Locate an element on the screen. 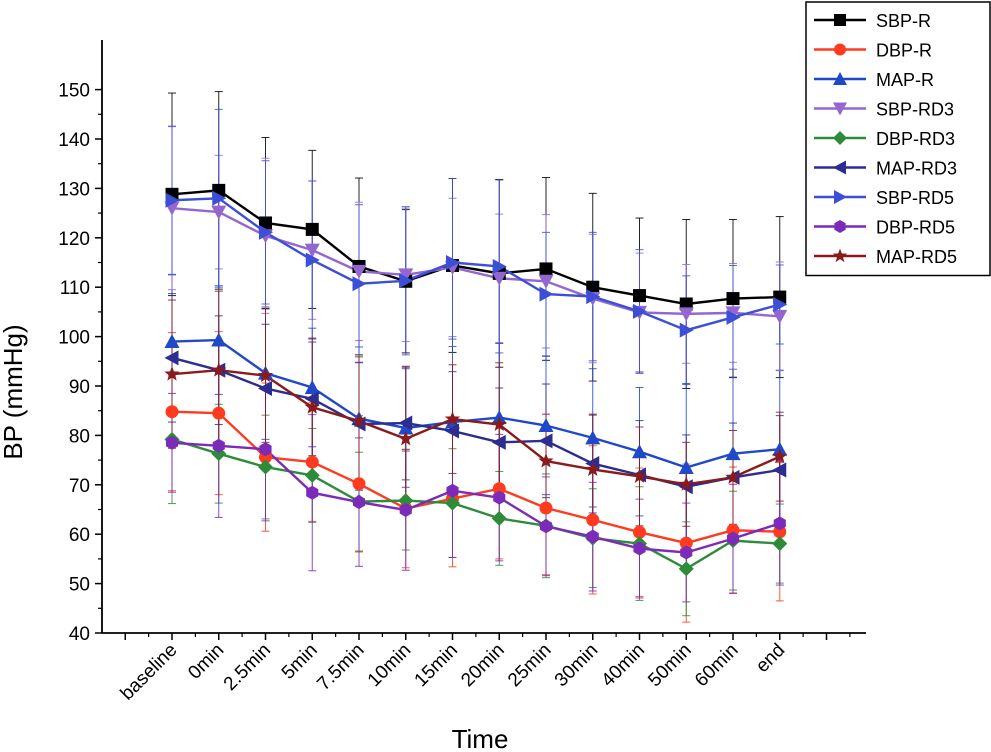 The width and height of the screenshot is (991, 752). y-tick-label: 70 is located at coordinates (79, 486).